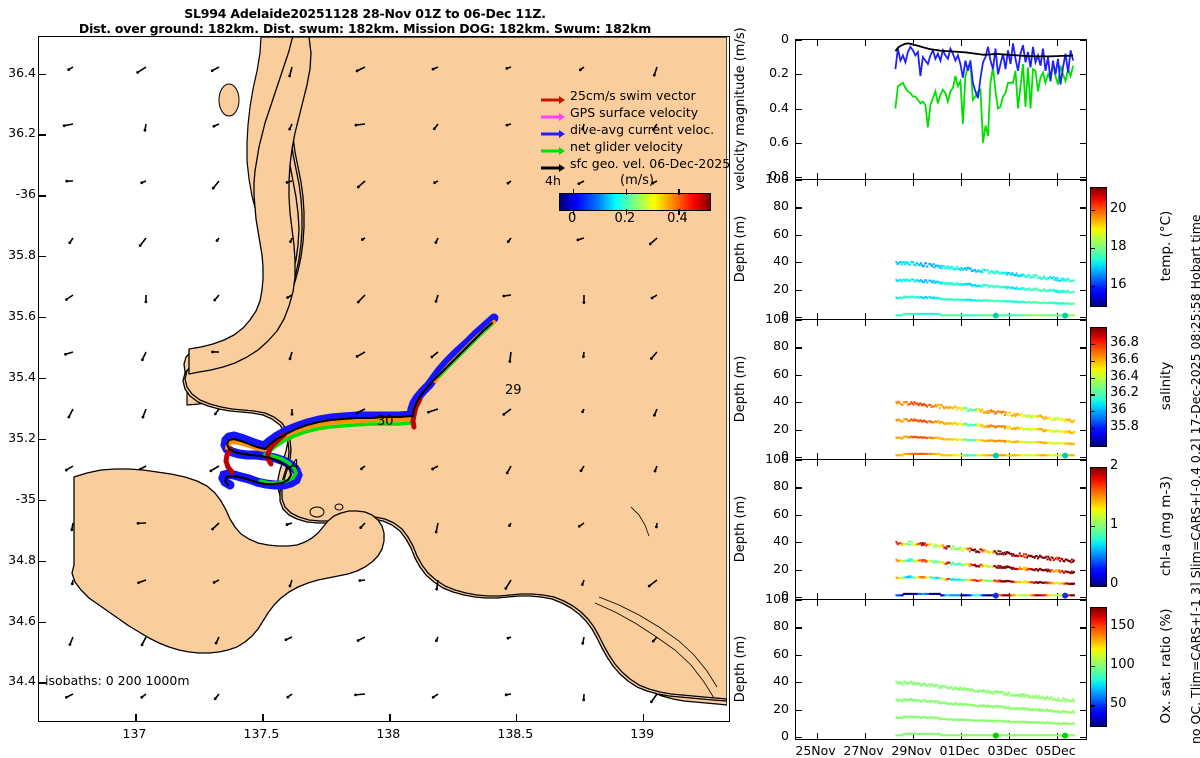  I want to click on legend-item: sfc geo. vel. 06-Dec-2025, so click(633, 163).